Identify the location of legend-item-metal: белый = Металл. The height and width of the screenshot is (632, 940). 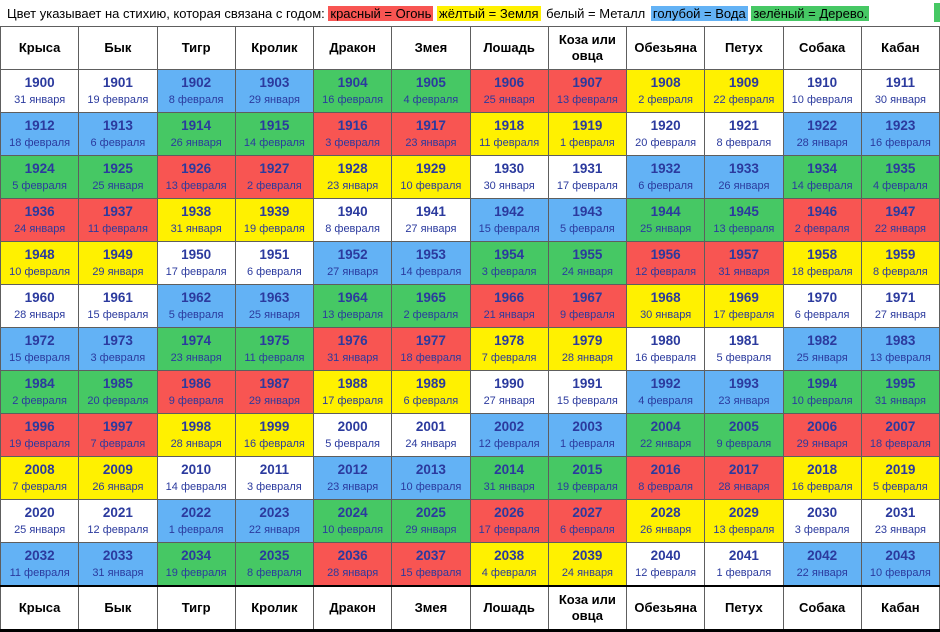
(596, 13).